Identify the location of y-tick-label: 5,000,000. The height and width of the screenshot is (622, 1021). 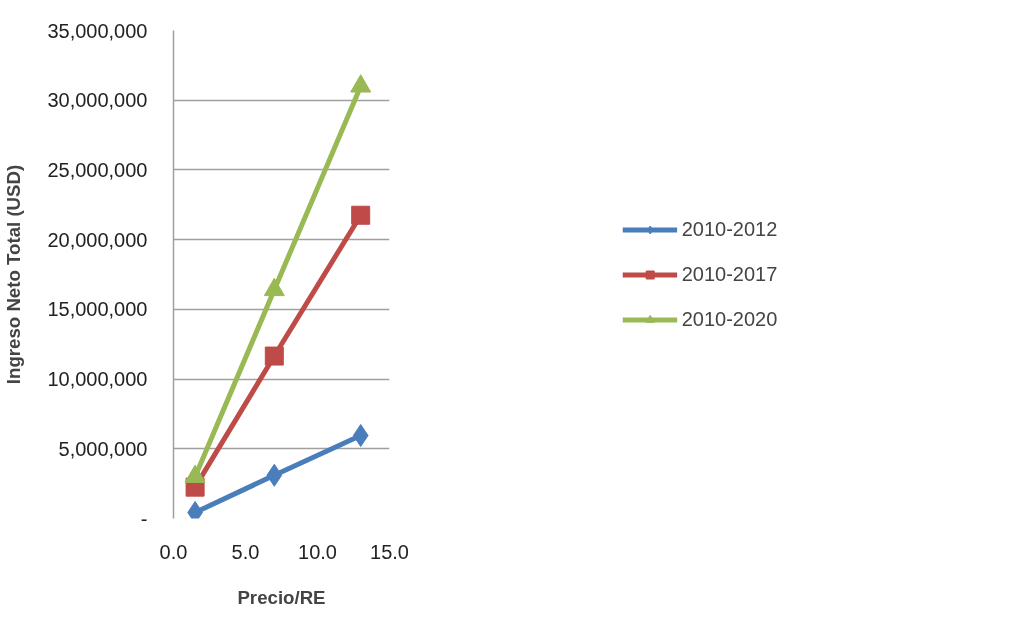
(103, 448).